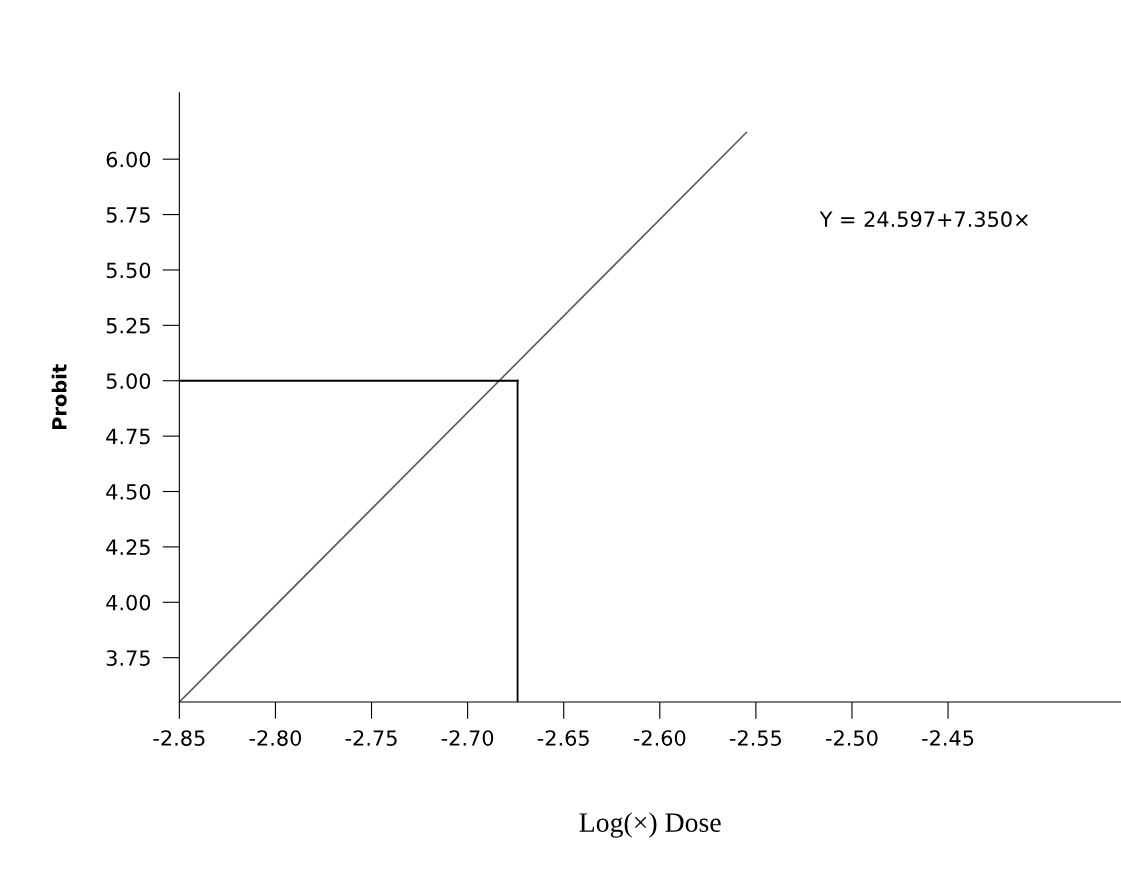 The width and height of the screenshot is (1121, 883). What do you see at coordinates (128, 491) in the screenshot?
I see `y-tick-label: 4.50` at bounding box center [128, 491].